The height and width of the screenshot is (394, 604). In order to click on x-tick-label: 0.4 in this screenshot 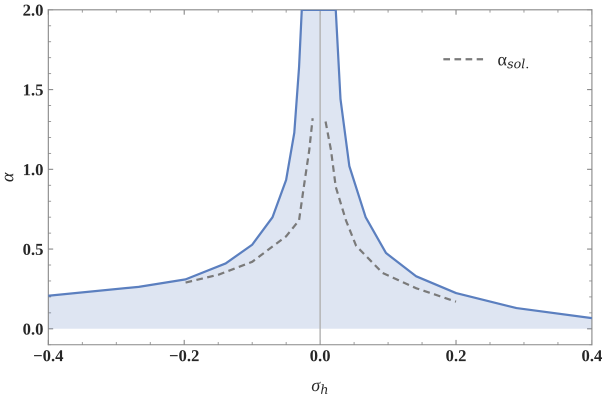, I will do `click(592, 356)`.